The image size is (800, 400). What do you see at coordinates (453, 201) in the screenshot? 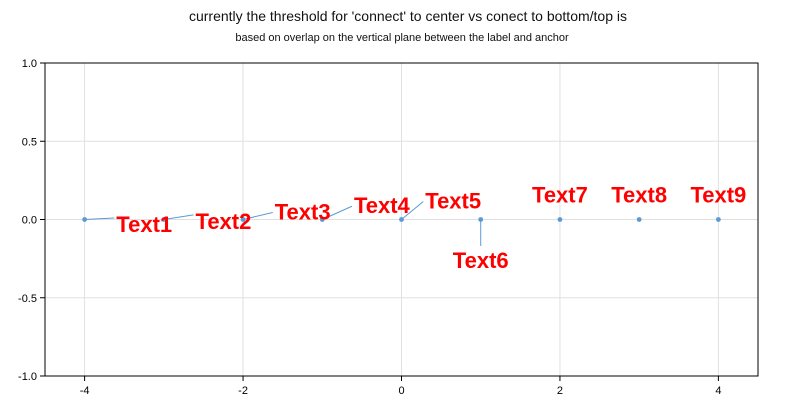
I see `annotation-label-5: Text5` at bounding box center [453, 201].